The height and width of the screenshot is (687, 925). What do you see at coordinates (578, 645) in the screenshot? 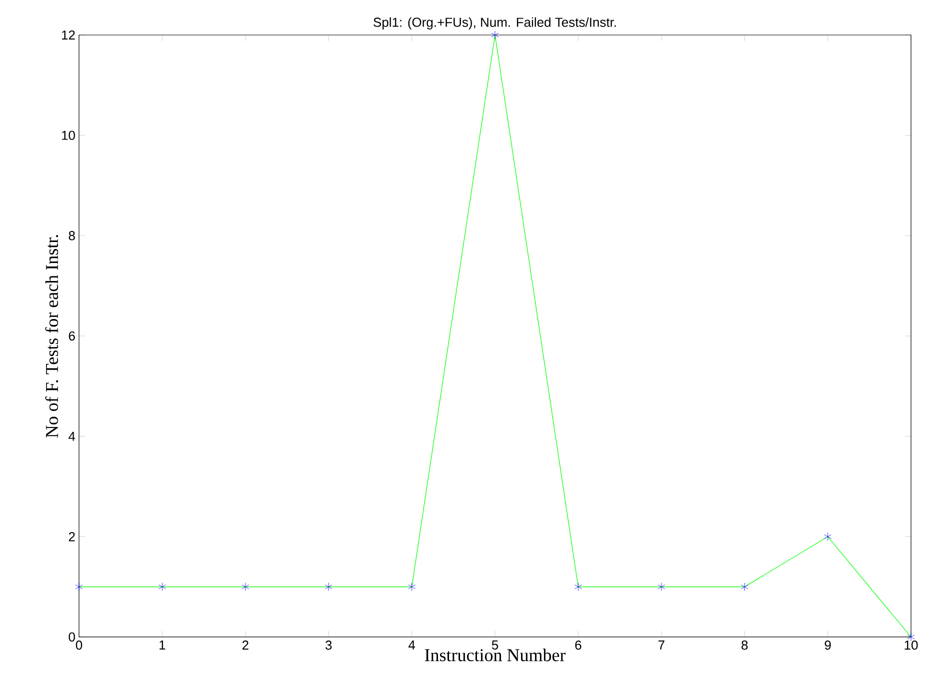
I see `x-tick-label: 6` at bounding box center [578, 645].